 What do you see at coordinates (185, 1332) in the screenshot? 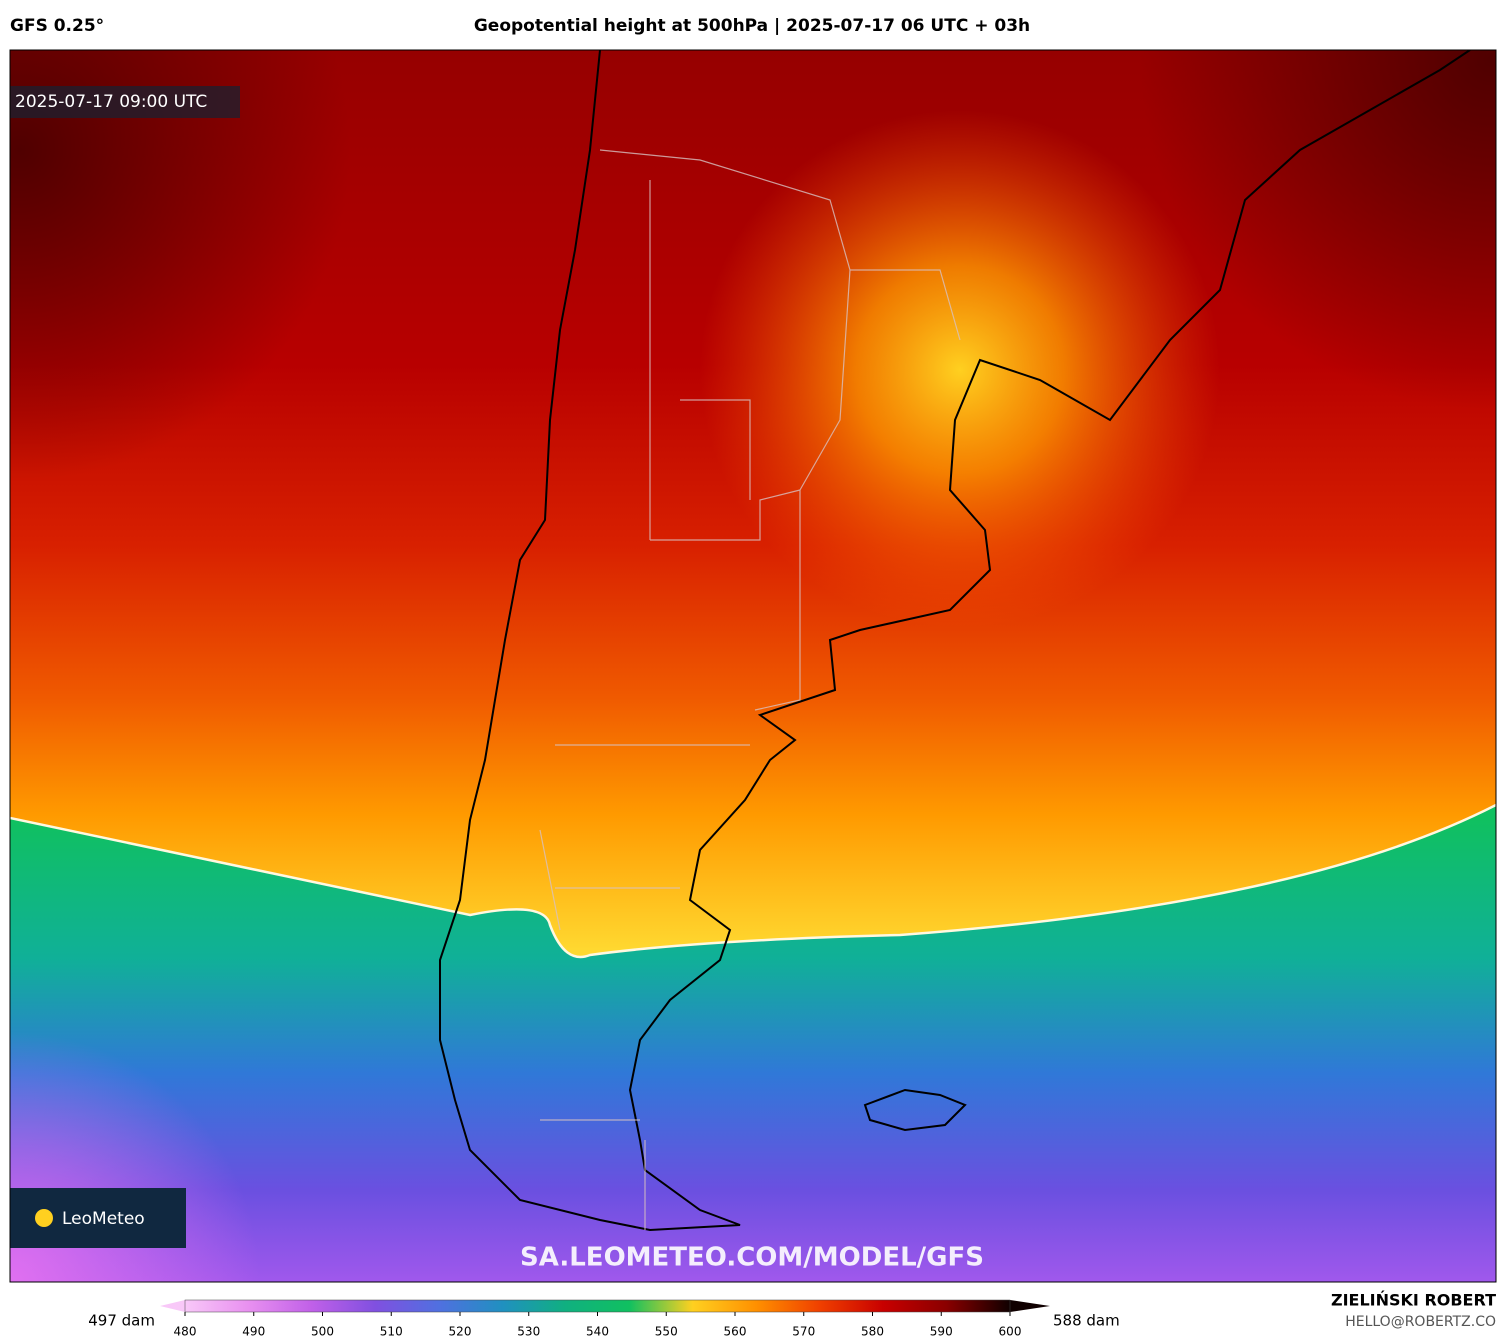
I see `colorbar-tick-label: 480` at bounding box center [185, 1332].